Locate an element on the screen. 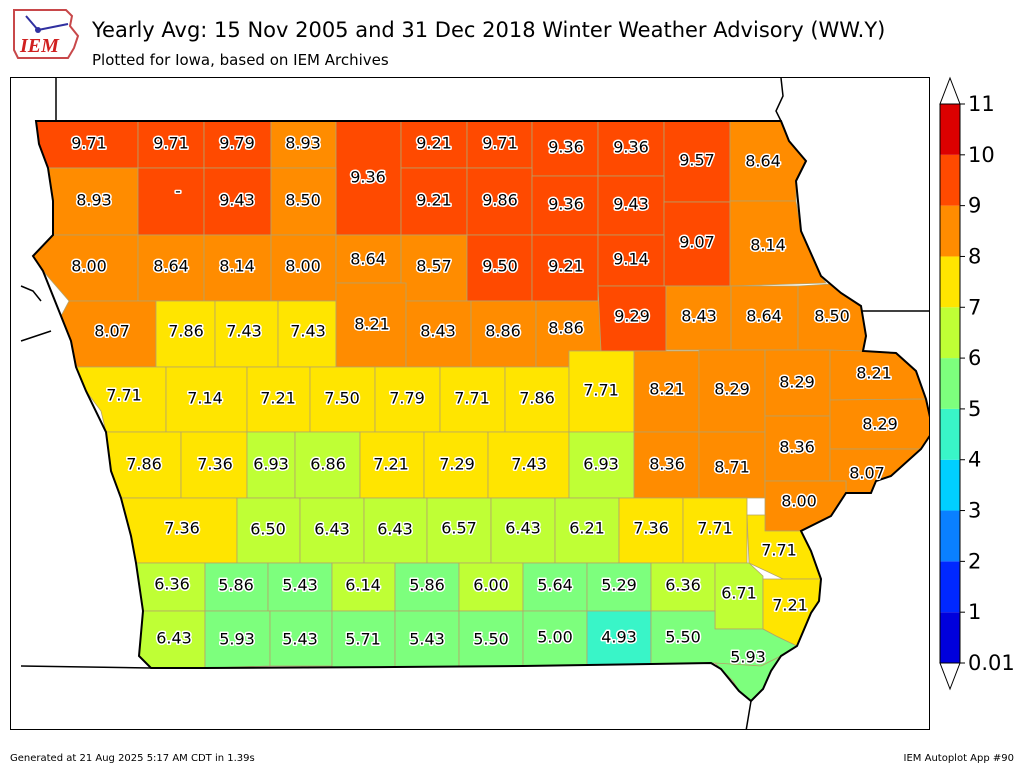  county-value-label: 7.50 is located at coordinates (342, 398).